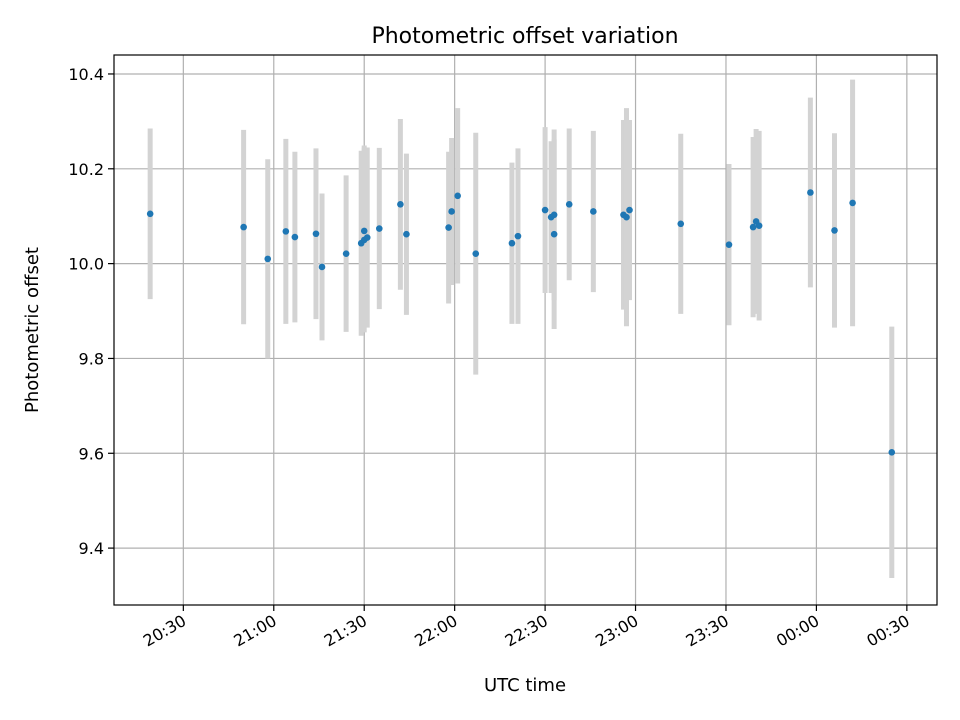 The image size is (960, 720). Describe the element at coordinates (86, 74) in the screenshot. I see `y-tick-label: 10.4` at that location.